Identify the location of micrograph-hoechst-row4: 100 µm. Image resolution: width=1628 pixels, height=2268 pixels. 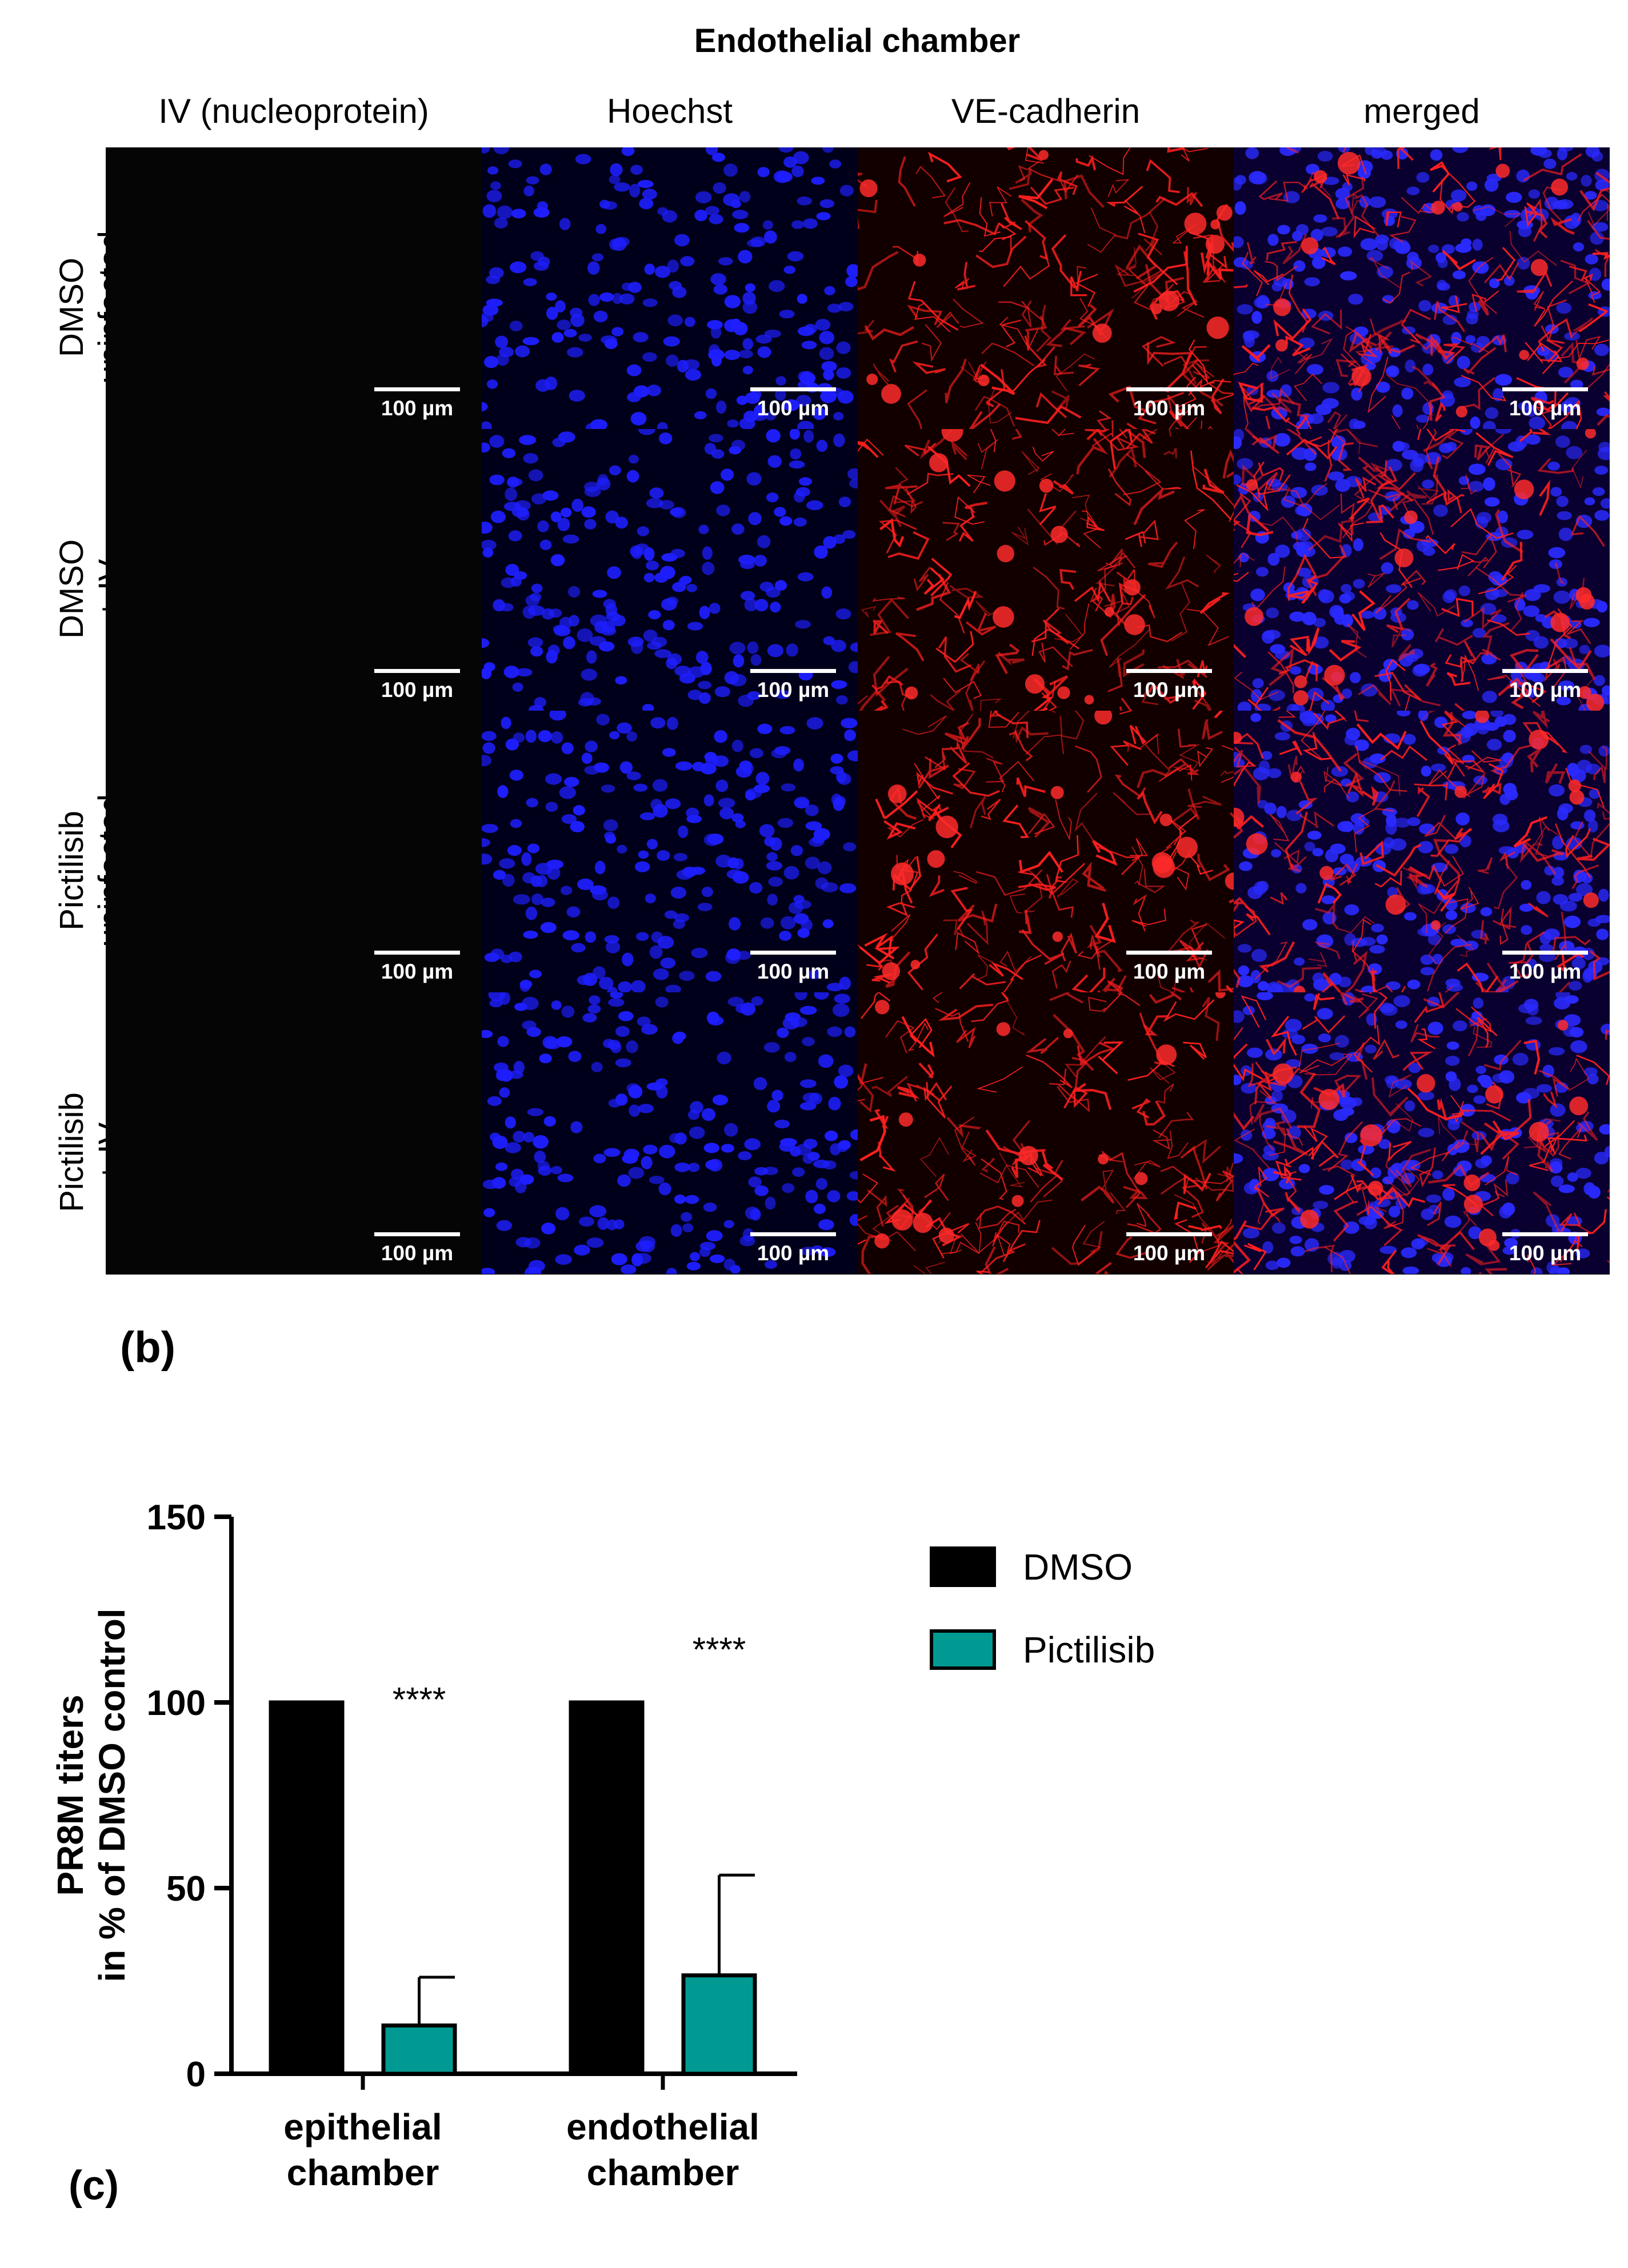
(670, 1133).